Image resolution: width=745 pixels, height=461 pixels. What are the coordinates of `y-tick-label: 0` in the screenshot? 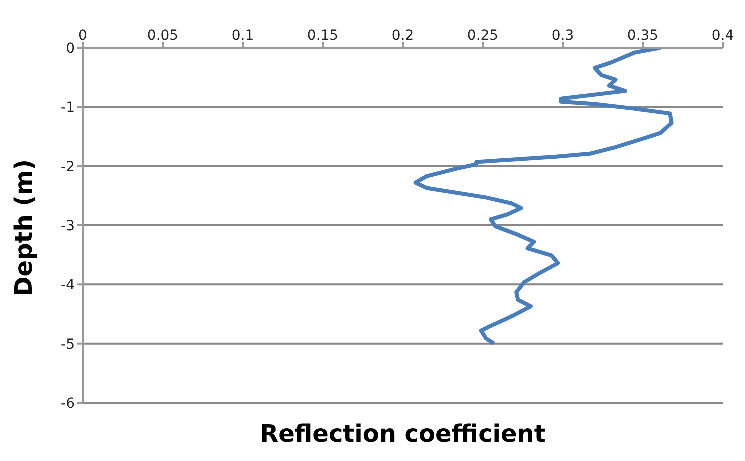 It's located at (70, 48).